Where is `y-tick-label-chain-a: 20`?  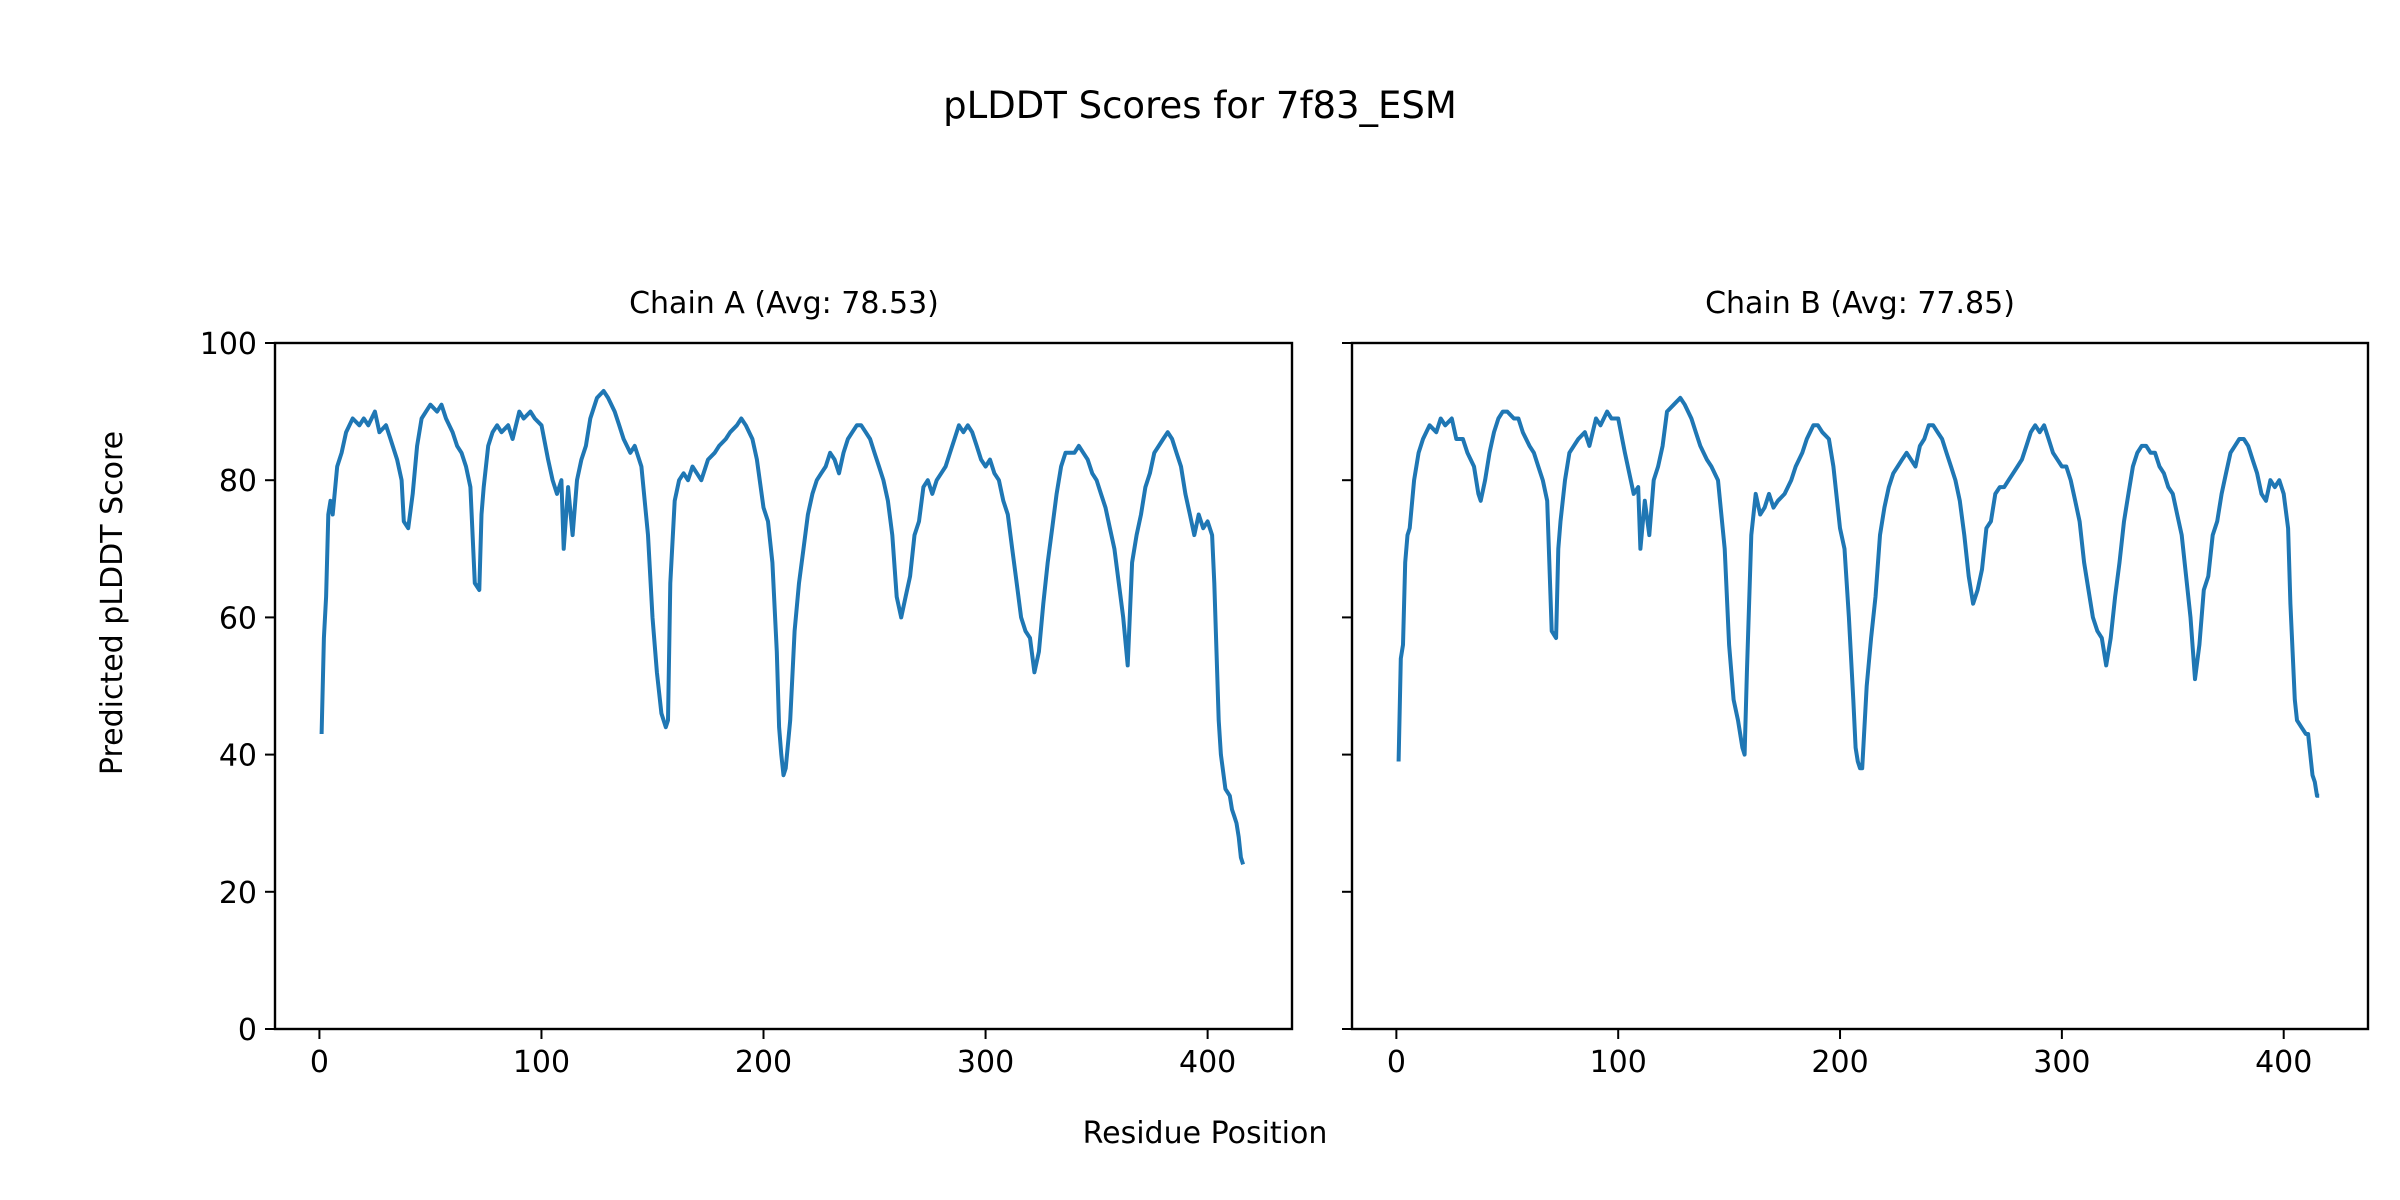 y-tick-label-chain-a: 20 is located at coordinates (238, 893).